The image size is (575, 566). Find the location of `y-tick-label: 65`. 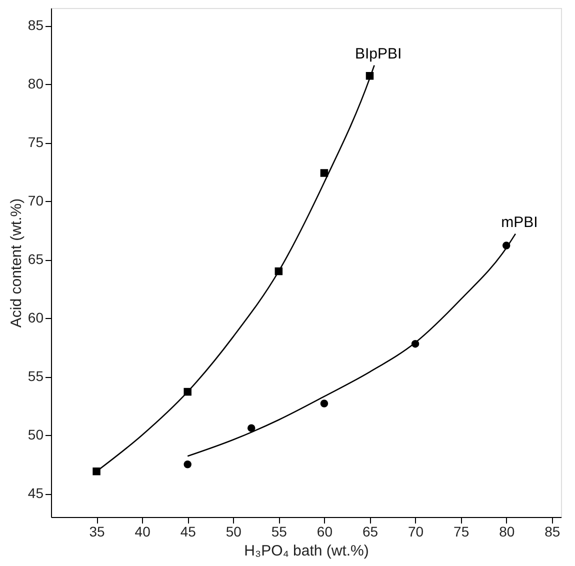

y-tick-label: 65 is located at coordinates (36, 259).